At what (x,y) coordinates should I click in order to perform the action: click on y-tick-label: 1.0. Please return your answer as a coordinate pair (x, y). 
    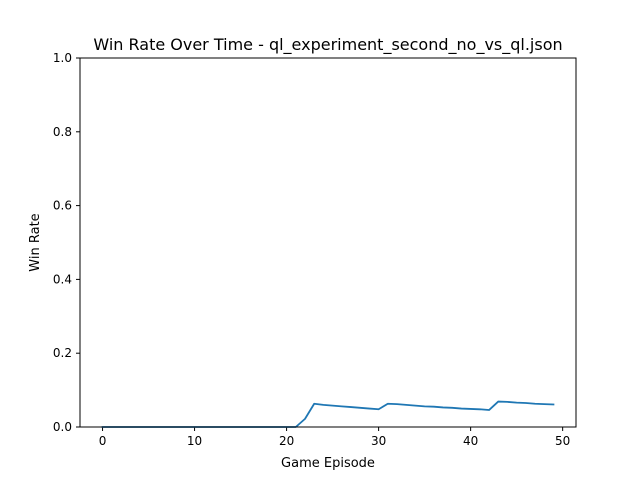
    Looking at the image, I should click on (62, 58).